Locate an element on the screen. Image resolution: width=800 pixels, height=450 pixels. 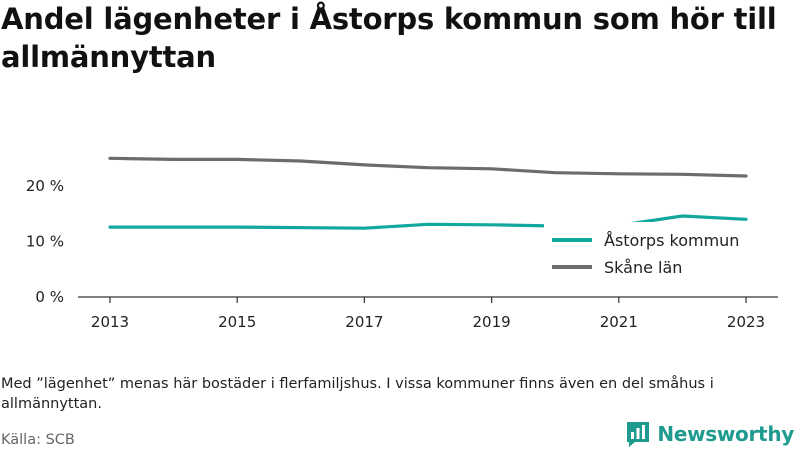
x-tick-label: 2013 is located at coordinates (110, 322).